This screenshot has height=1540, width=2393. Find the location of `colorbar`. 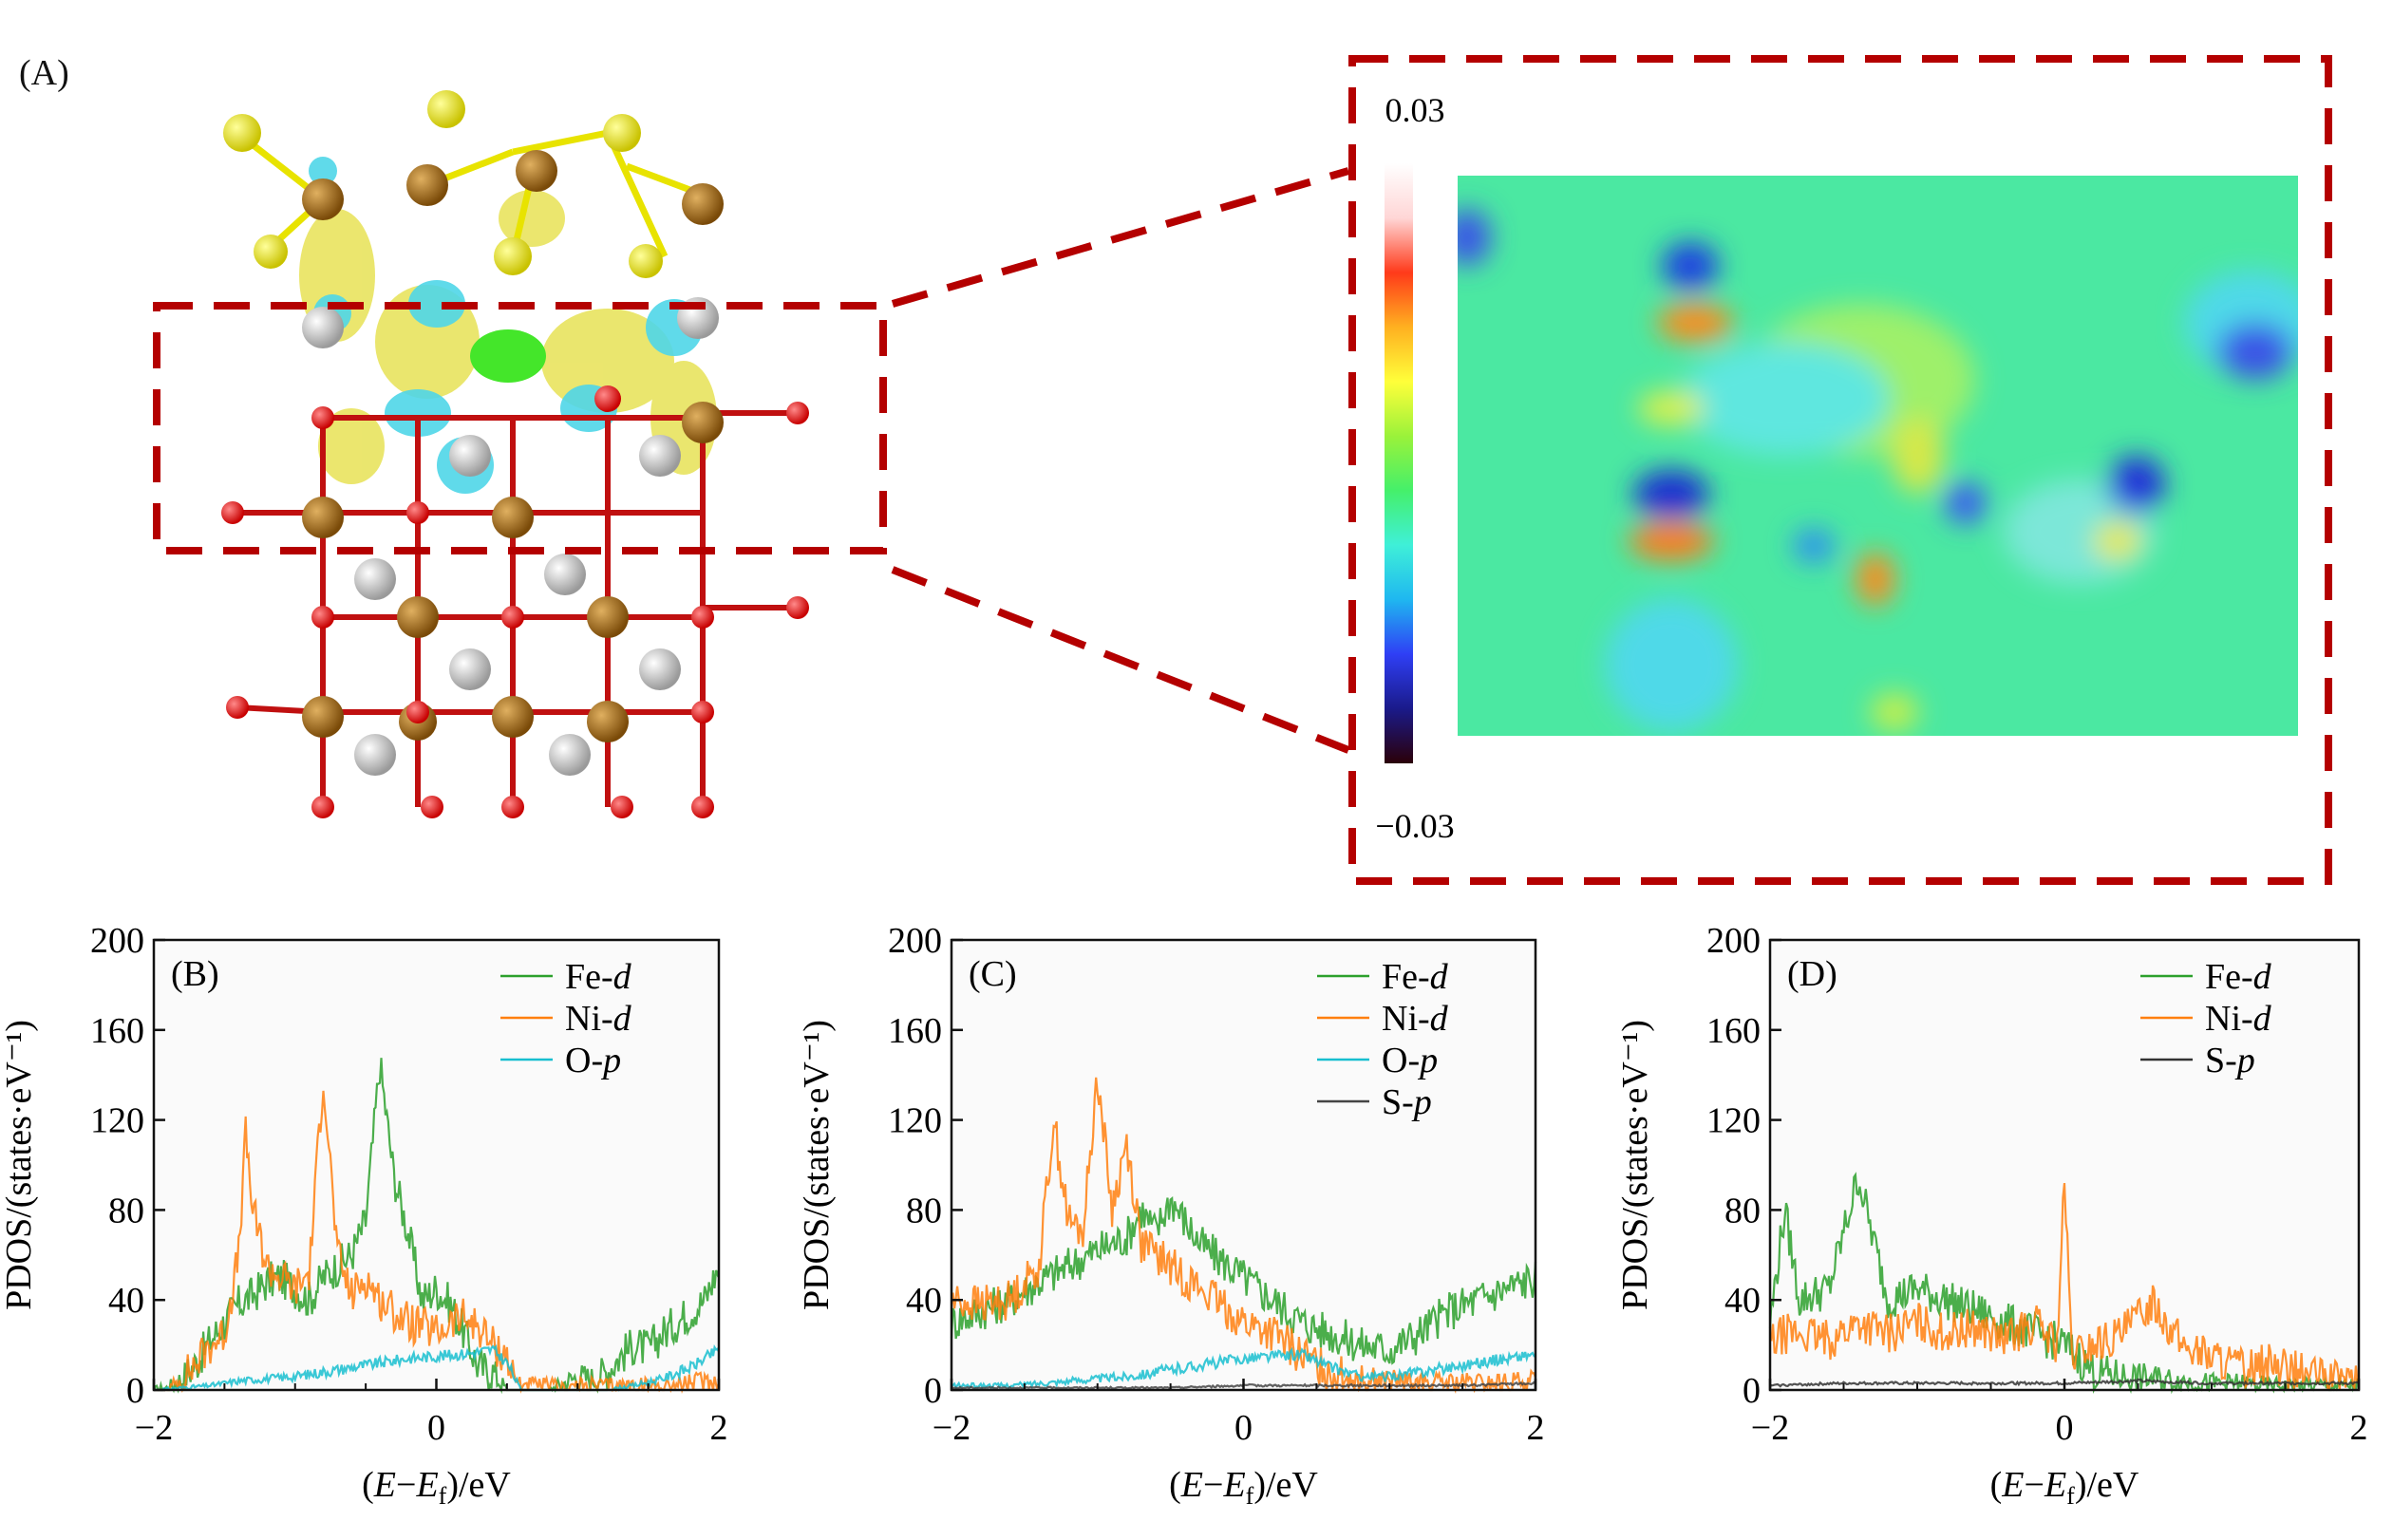

colorbar is located at coordinates (1399, 463).